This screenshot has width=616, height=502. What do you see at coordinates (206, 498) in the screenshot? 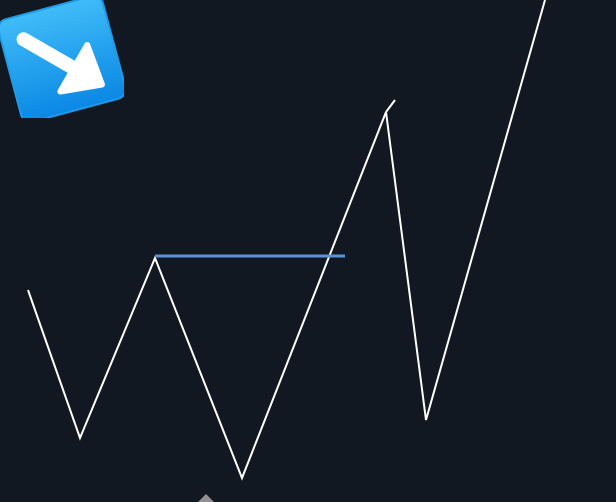
I see `caret-up-icon` at bounding box center [206, 498].